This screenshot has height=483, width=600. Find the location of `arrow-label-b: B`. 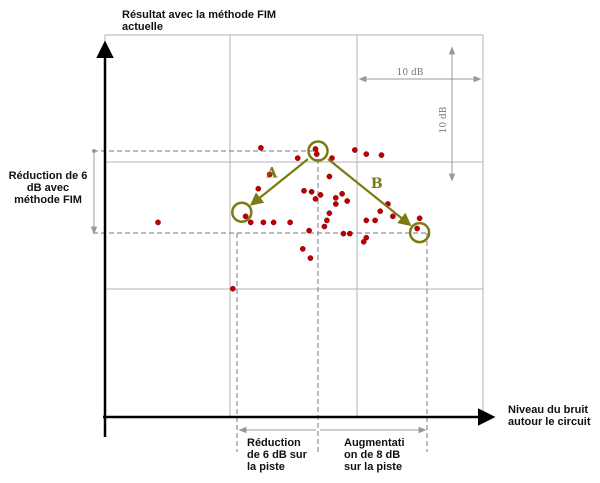

arrow-label-b: B is located at coordinates (377, 184).